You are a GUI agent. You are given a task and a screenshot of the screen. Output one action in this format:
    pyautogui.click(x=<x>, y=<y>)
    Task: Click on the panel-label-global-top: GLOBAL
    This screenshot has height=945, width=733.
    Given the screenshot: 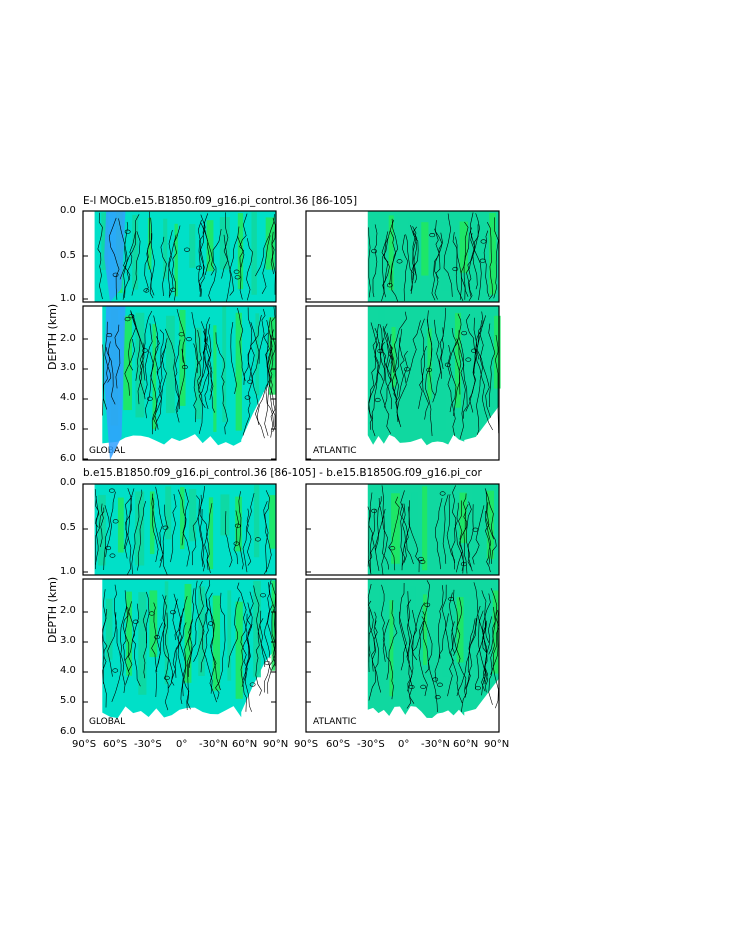 What is the action you would take?
    pyautogui.click(x=107, y=451)
    